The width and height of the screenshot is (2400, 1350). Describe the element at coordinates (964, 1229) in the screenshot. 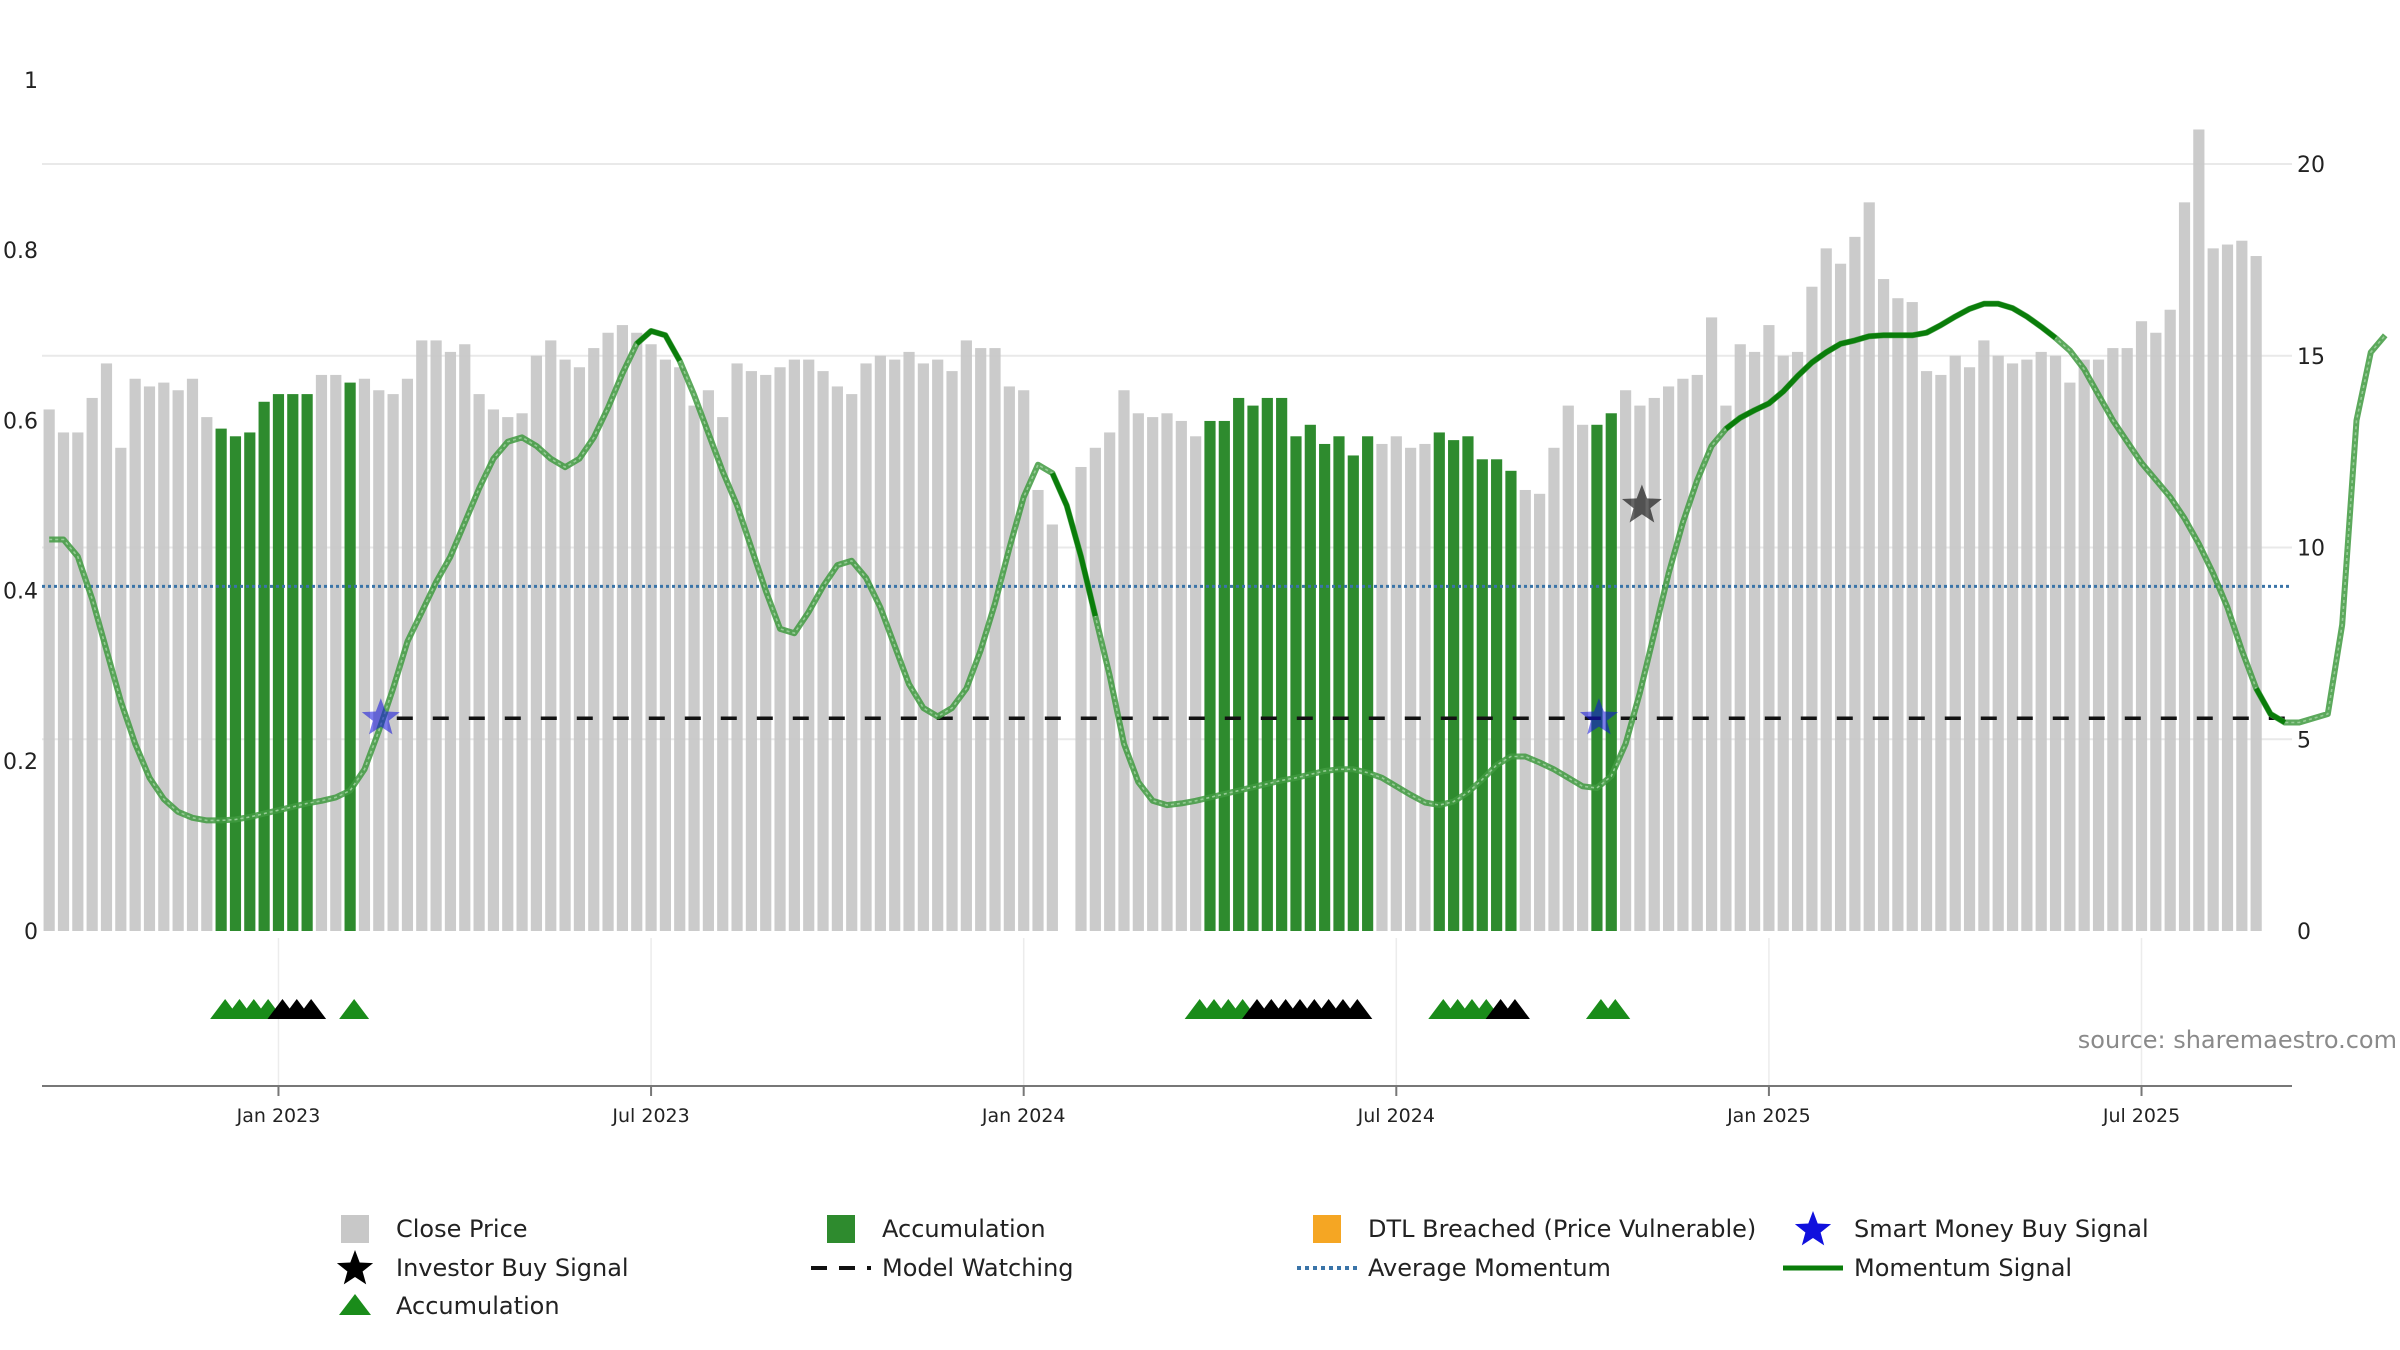

I see `legend-label: Accumulation` at that location.